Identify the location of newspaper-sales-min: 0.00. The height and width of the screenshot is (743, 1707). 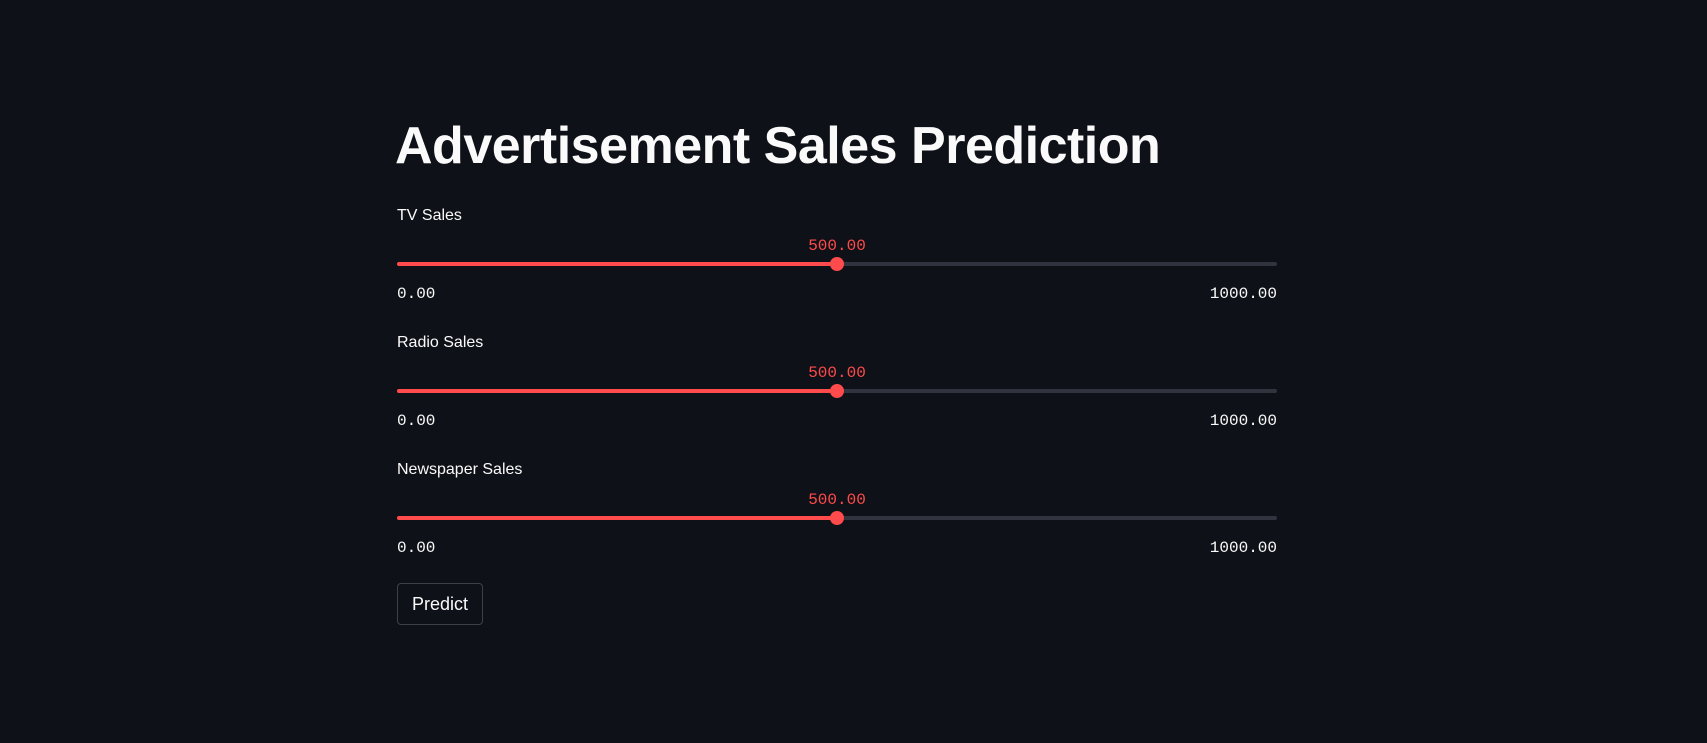
(416, 548).